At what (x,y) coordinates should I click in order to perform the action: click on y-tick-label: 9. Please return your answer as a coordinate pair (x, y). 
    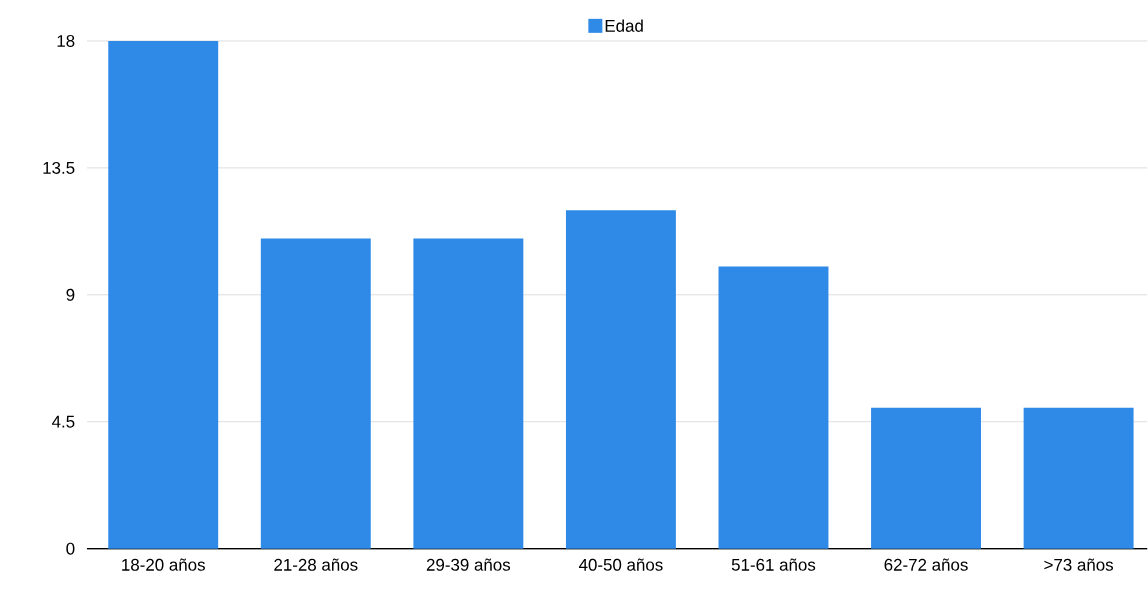
    Looking at the image, I should click on (70, 295).